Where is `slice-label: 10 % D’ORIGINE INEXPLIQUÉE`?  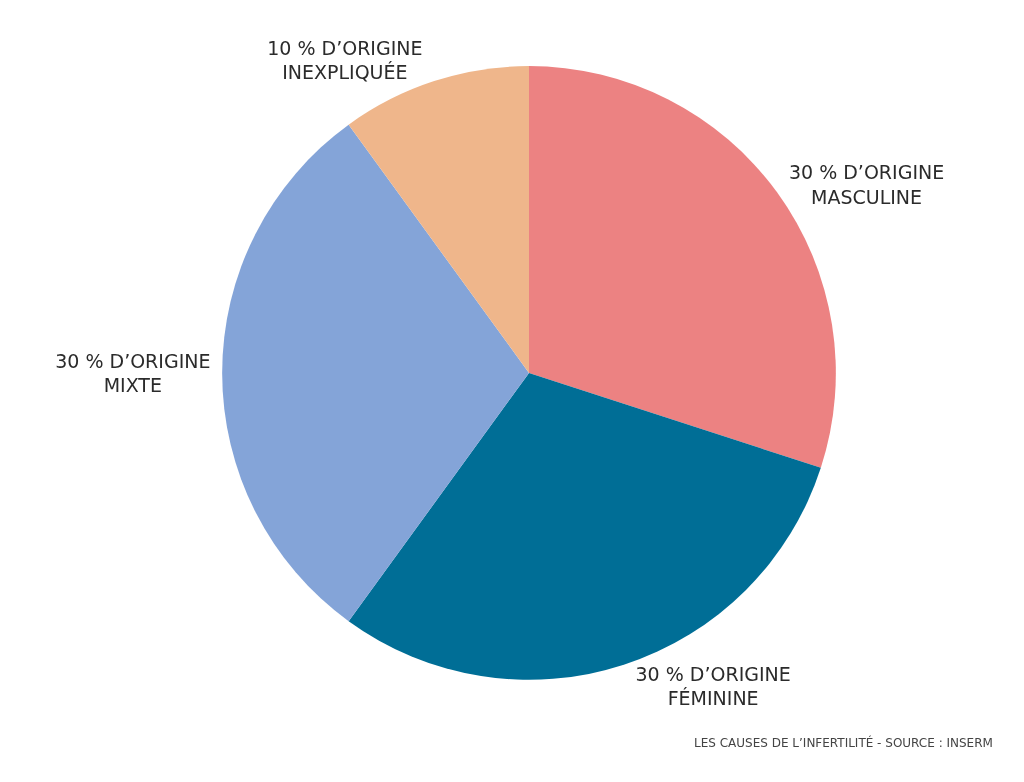
slice-label: 10 % D’ORIGINE INEXPLIQUÉE is located at coordinates (345, 60).